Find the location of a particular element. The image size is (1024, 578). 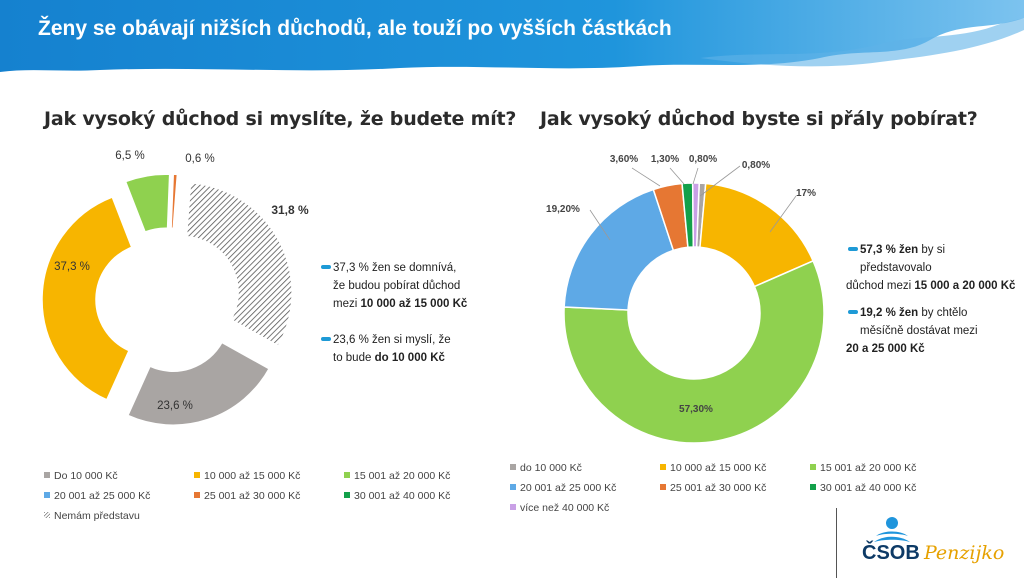

legend-item-vice-nez-40-000-kc: více než 40 000 Kč is located at coordinates (559, 508).